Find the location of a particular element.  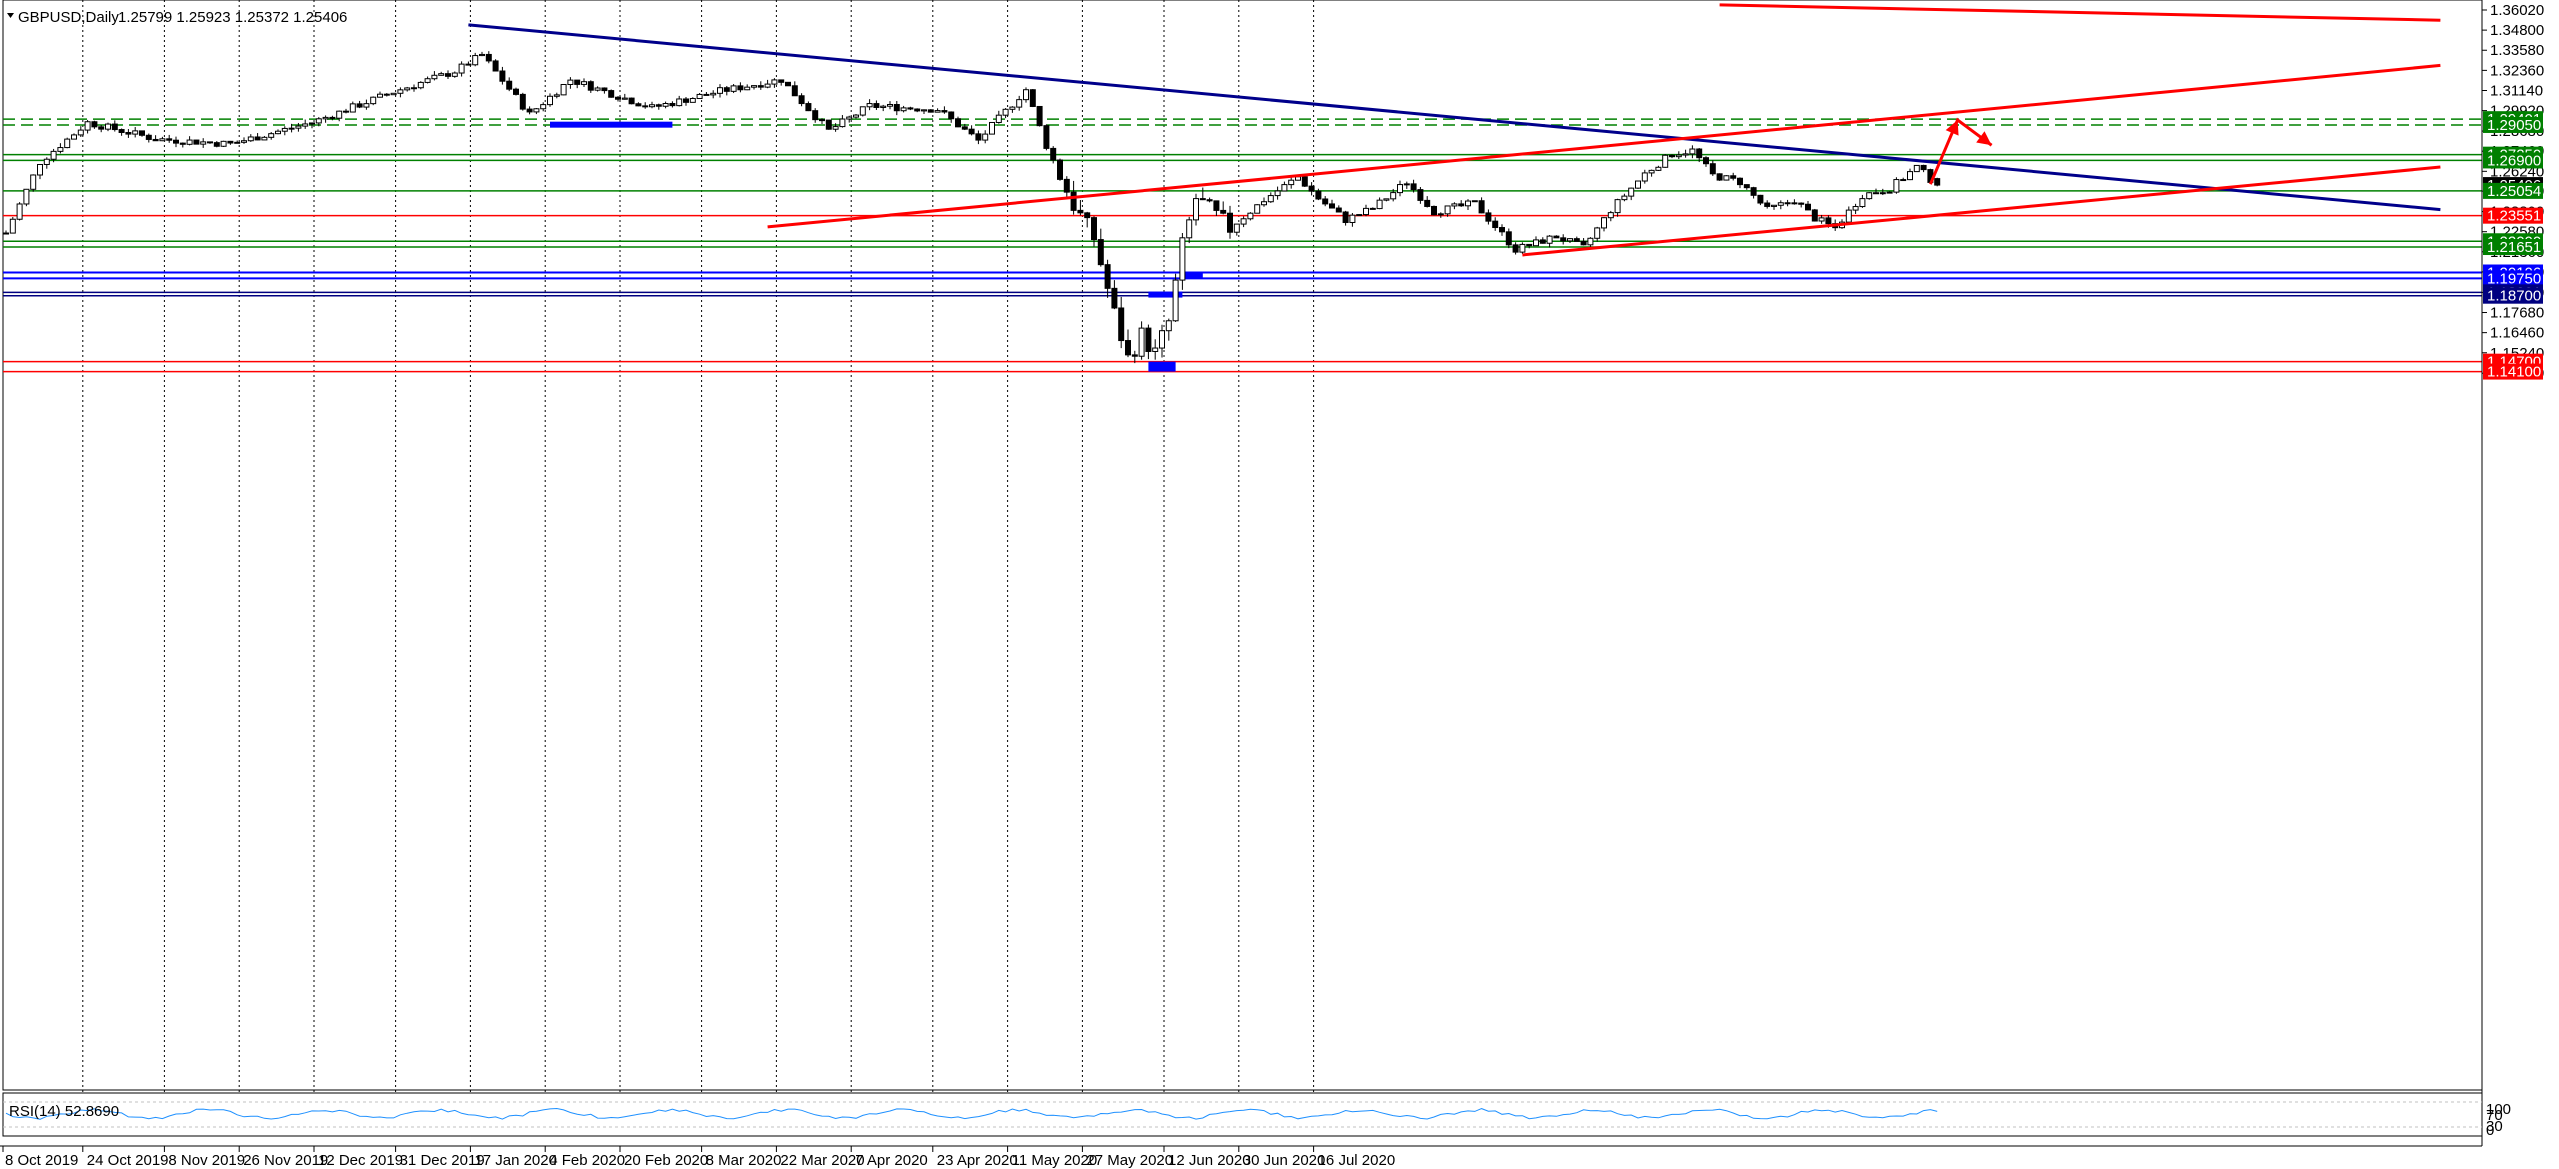

projection-arrows is located at coordinates (1961, 151).